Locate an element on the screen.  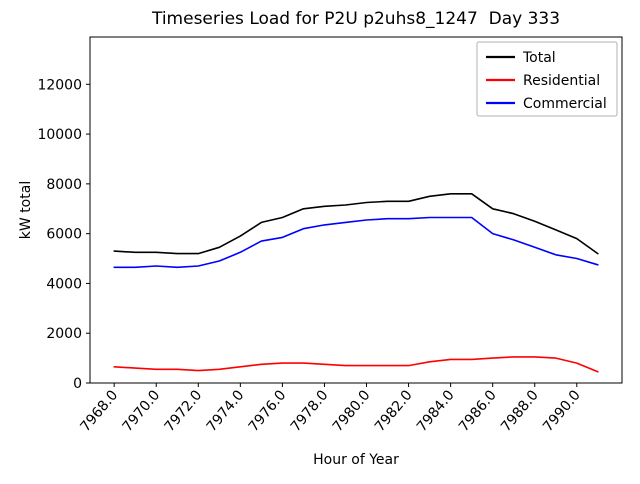
y-tick-label: 6000 is located at coordinates (64, 235).